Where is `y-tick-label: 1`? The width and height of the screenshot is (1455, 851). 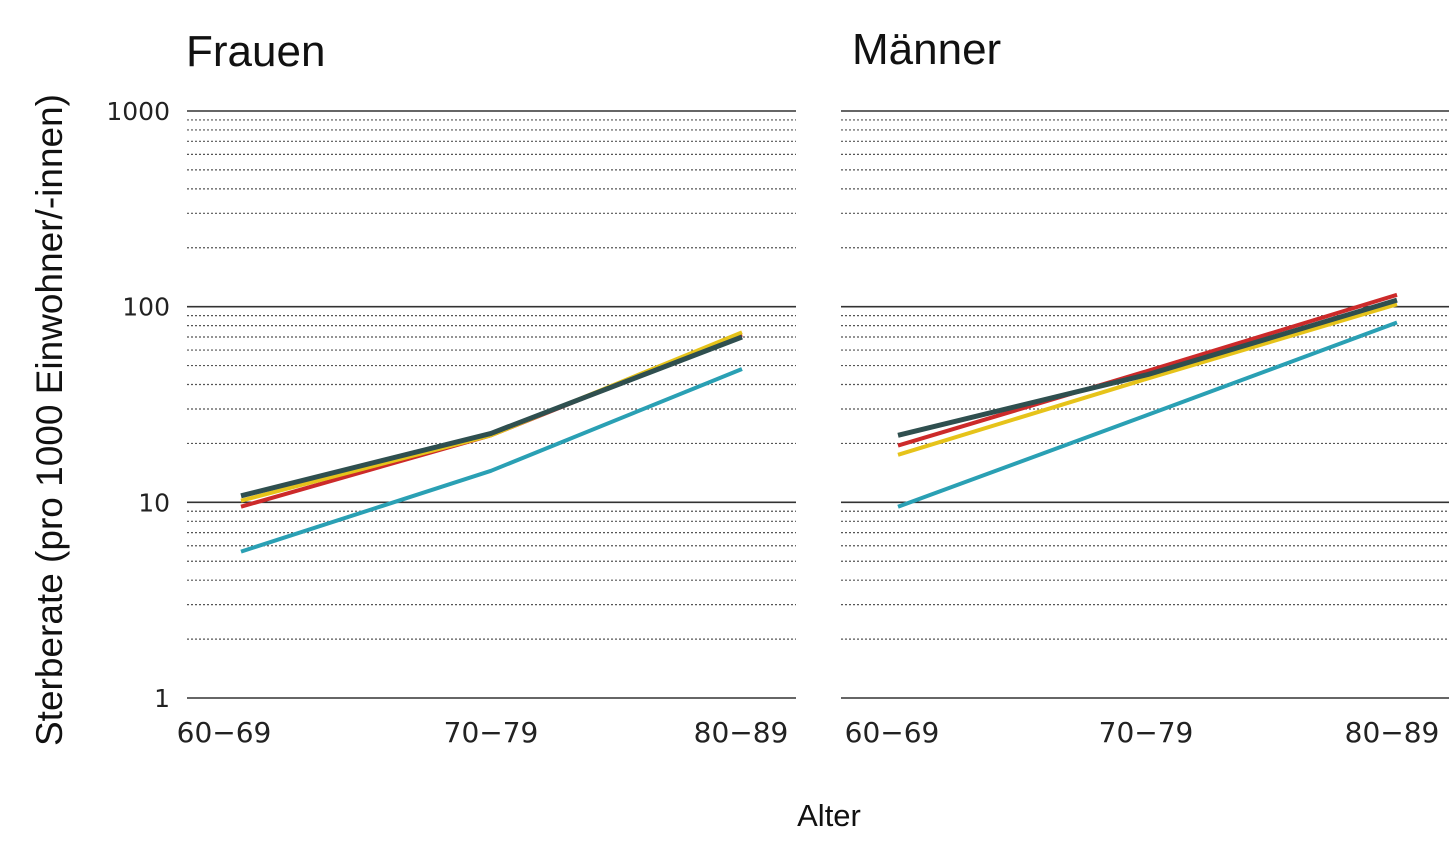 y-tick-label: 1 is located at coordinates (162, 698).